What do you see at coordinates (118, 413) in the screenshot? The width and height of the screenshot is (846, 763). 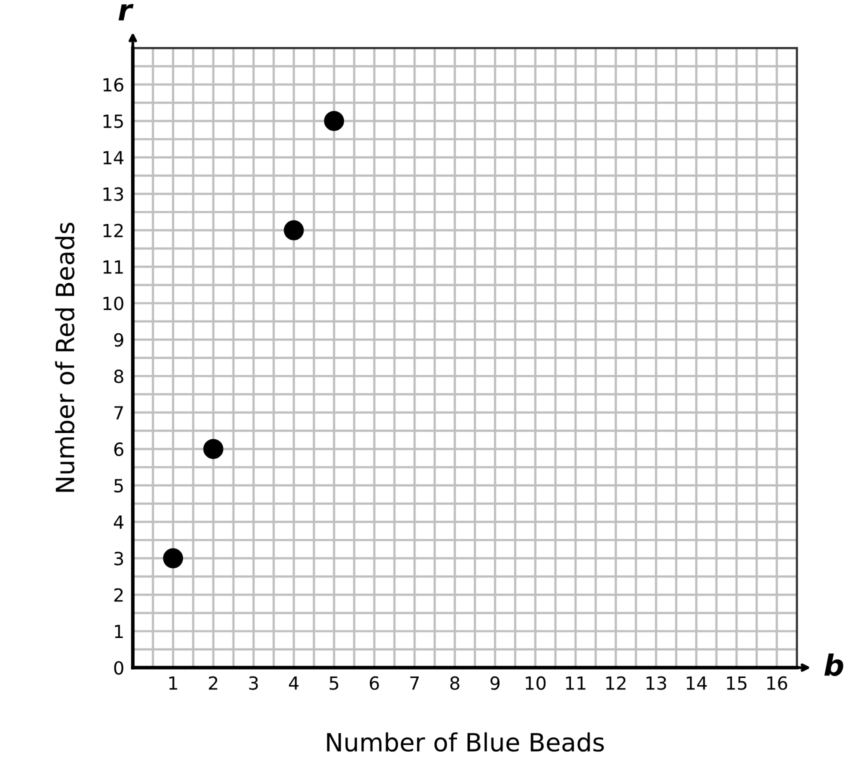 I see `y-tick-label: 7` at bounding box center [118, 413].